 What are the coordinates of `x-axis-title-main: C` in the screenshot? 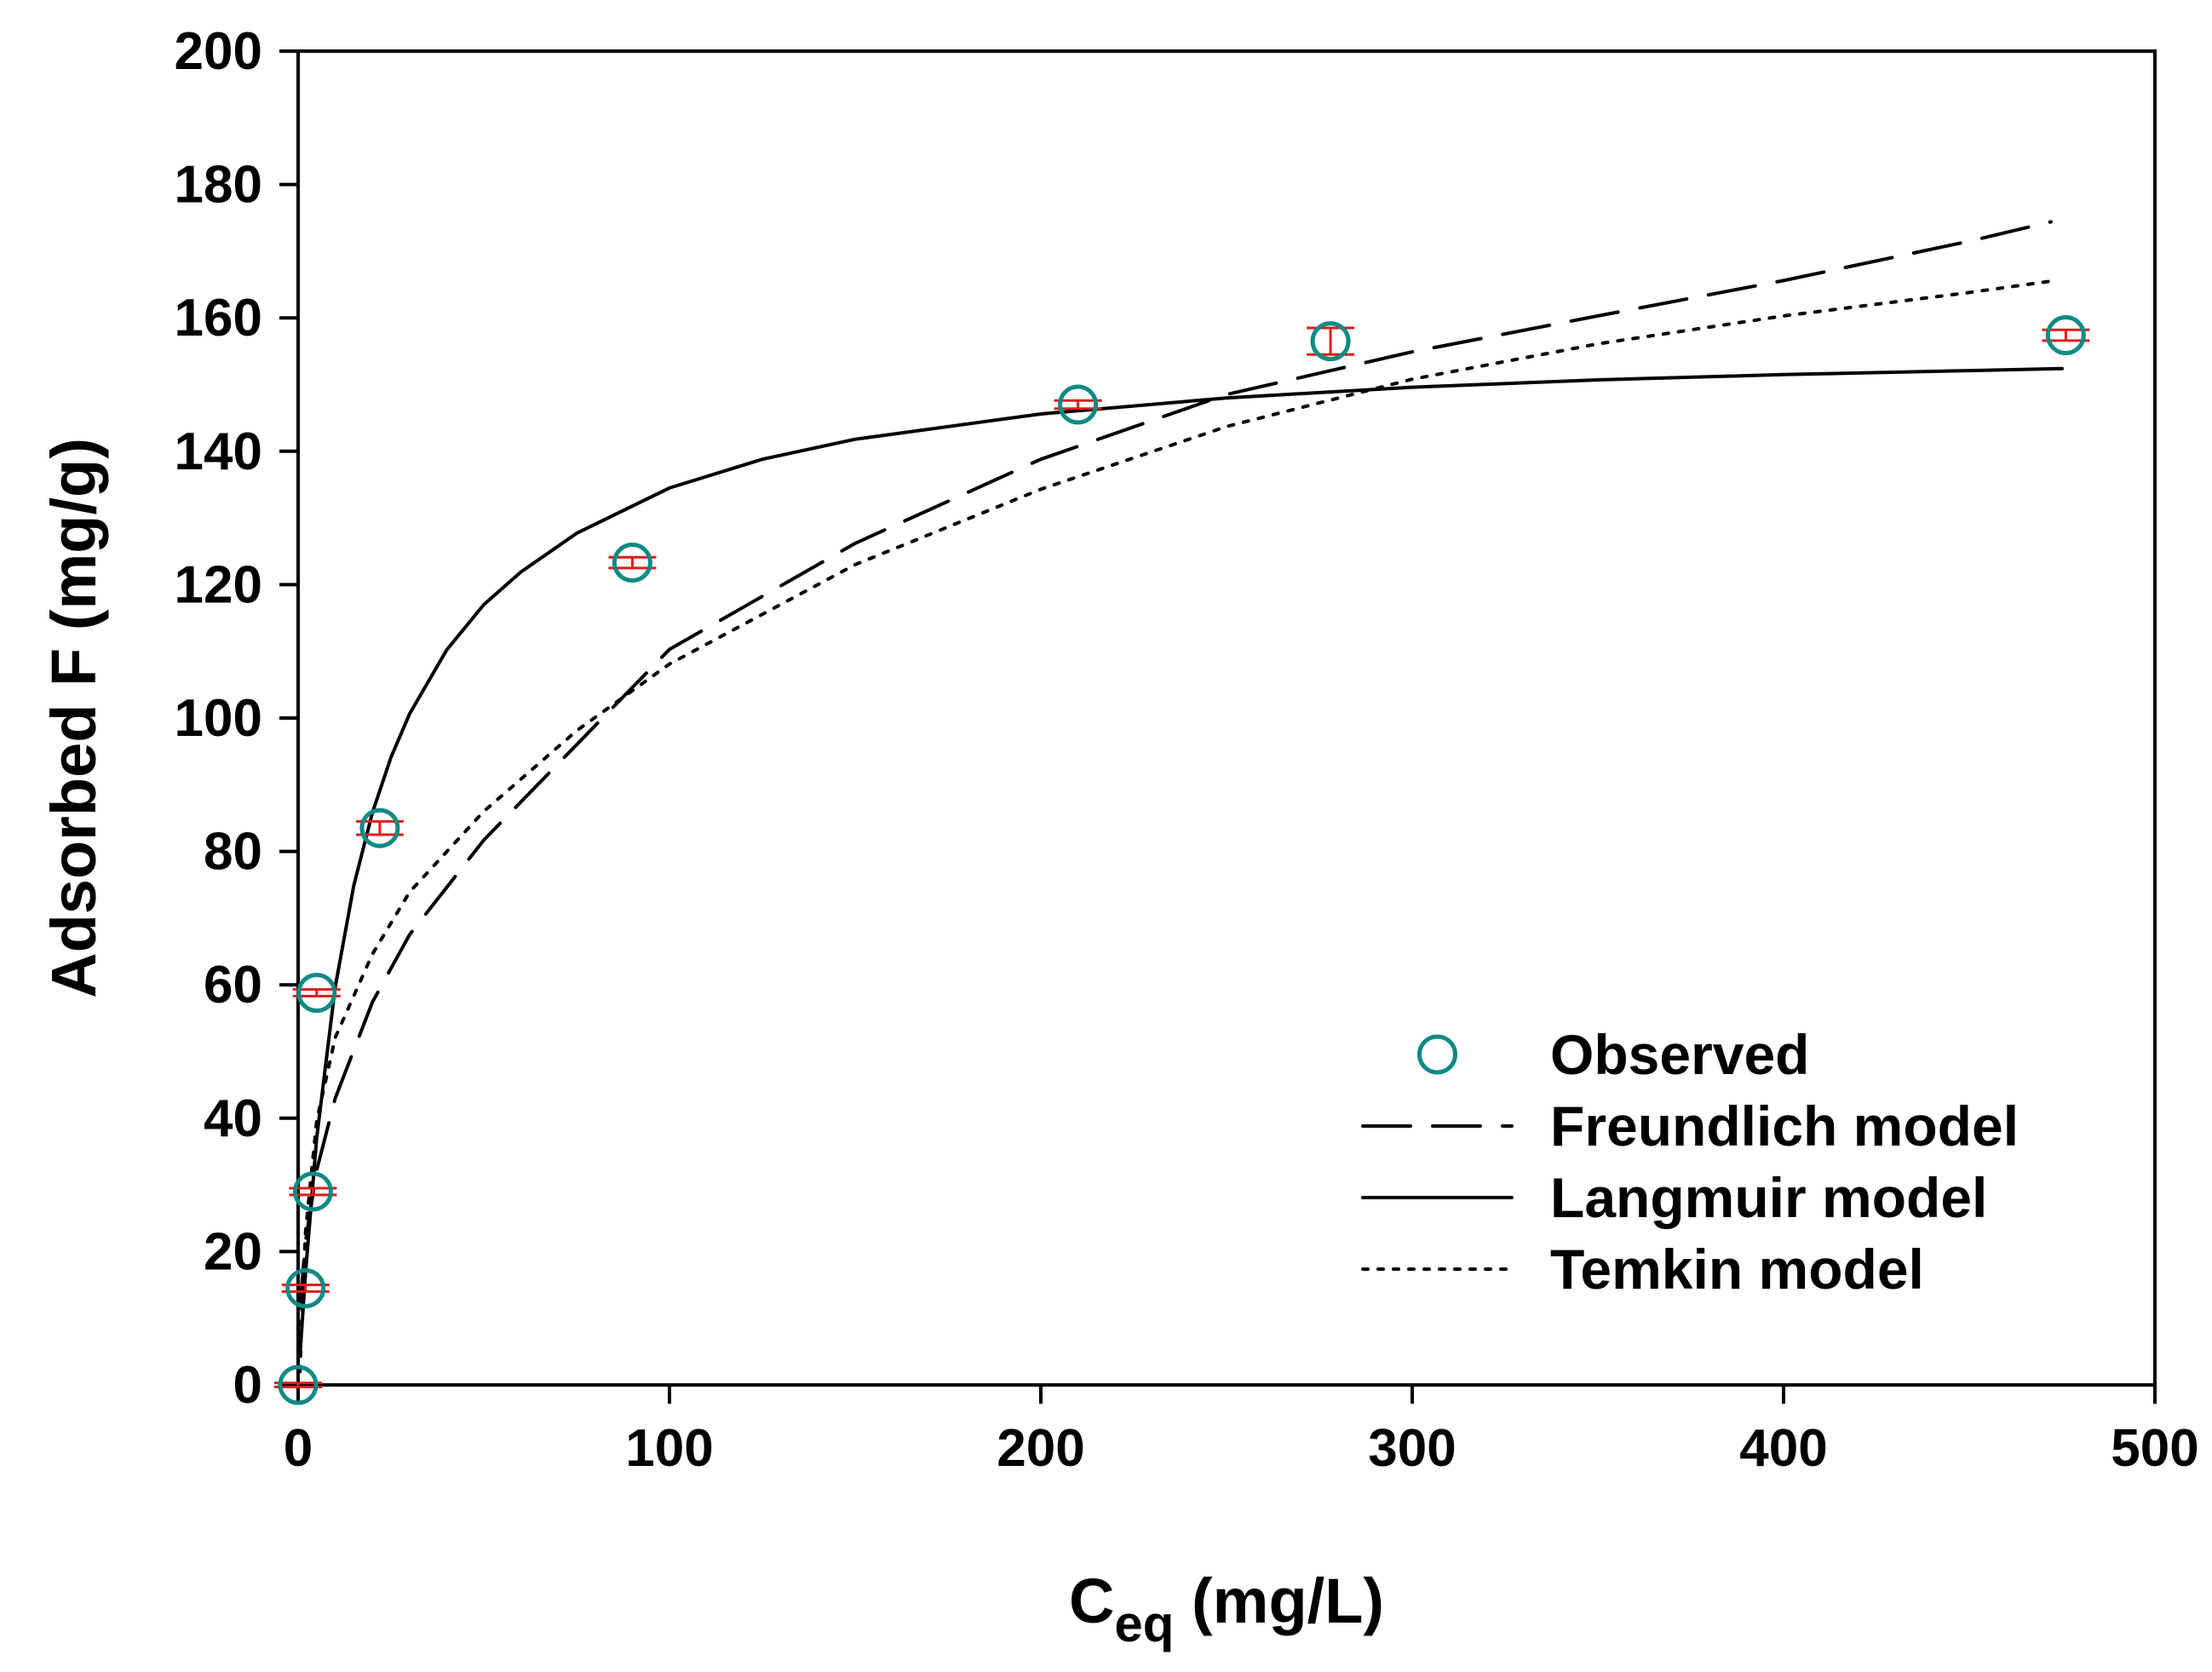 It's located at (1091, 1601).